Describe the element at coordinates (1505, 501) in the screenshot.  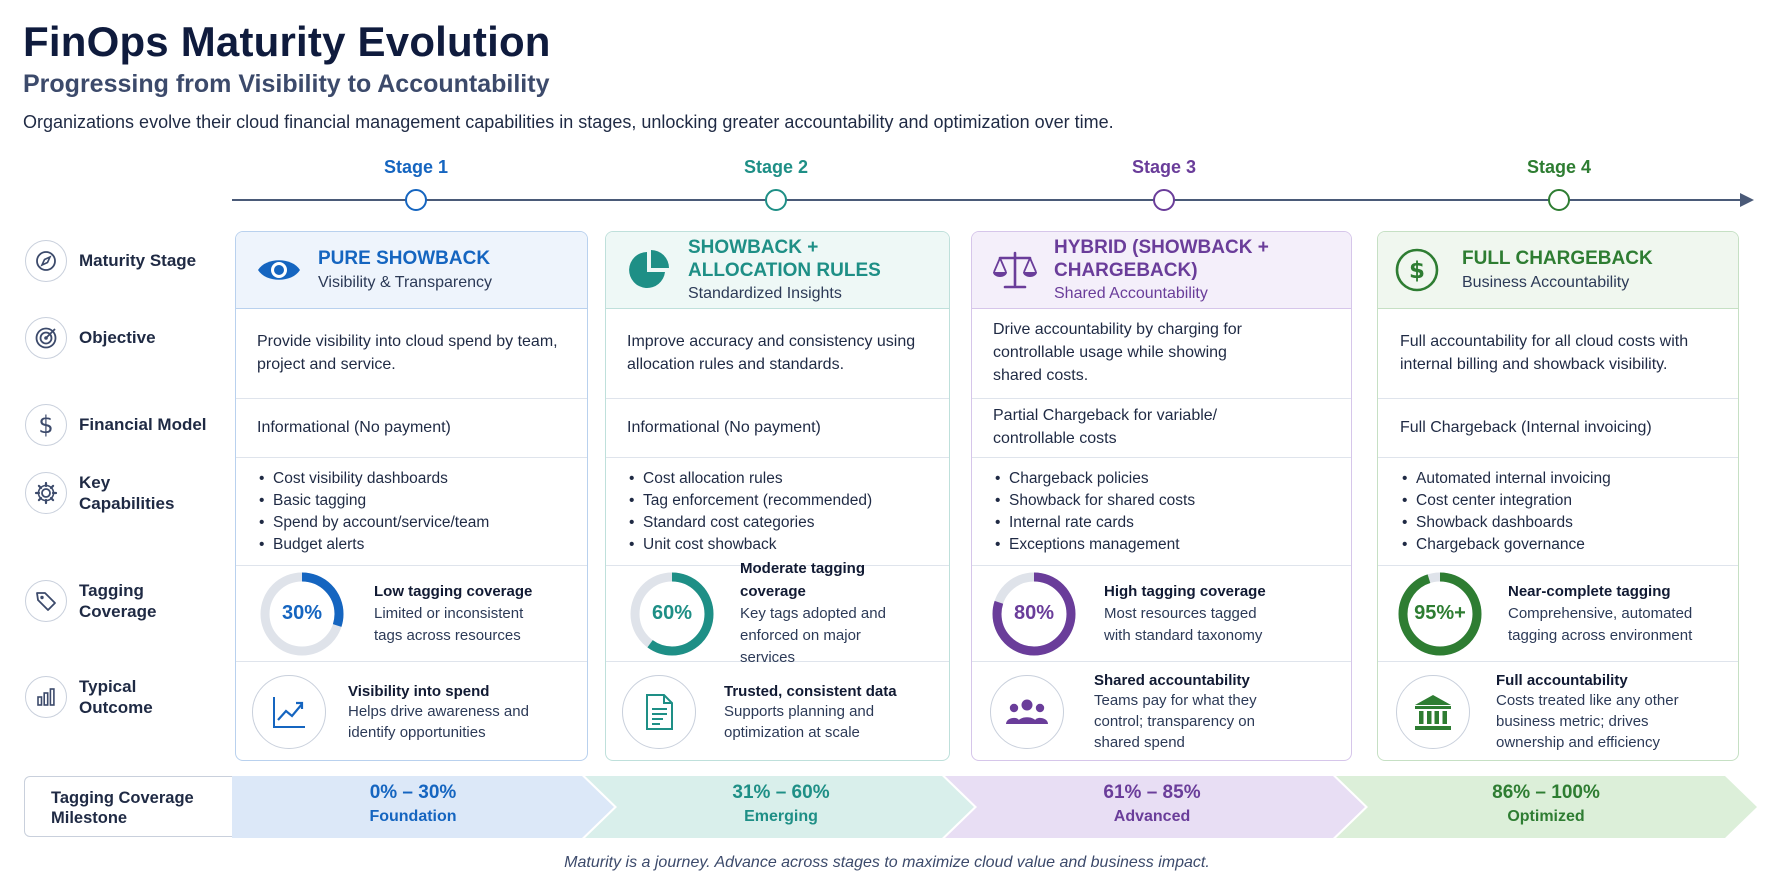
I see `capability-item: Cost center integration` at that location.